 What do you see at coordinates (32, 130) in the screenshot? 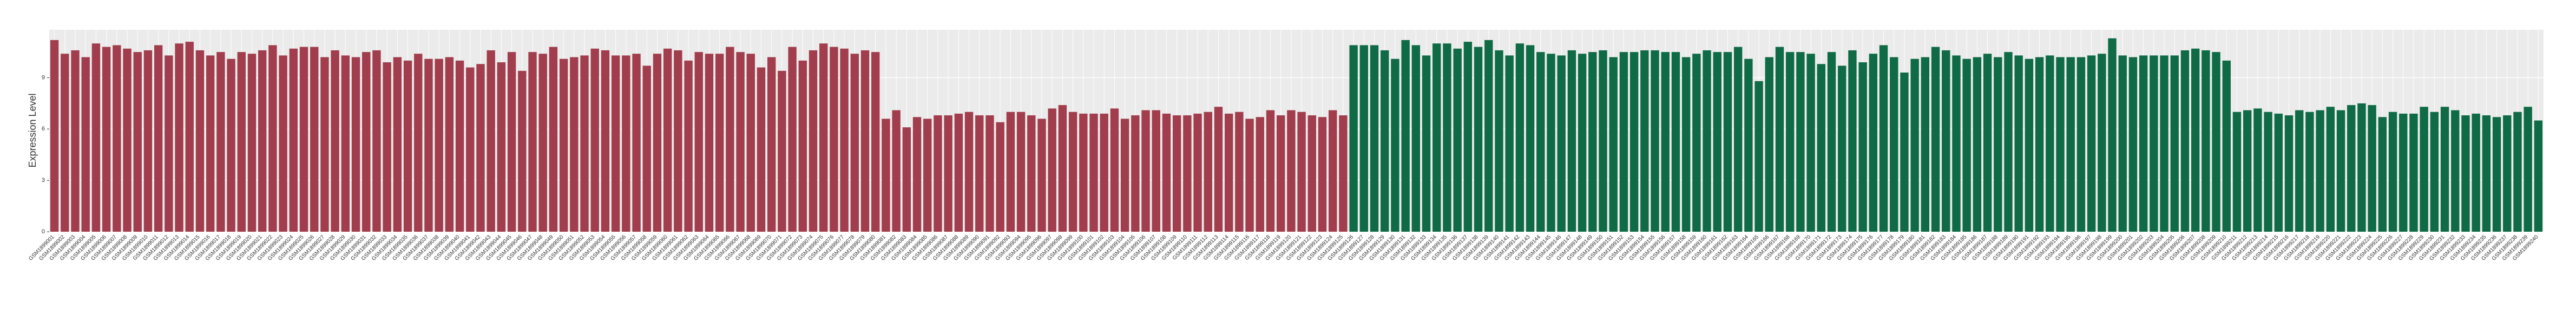
I see `y-axis-label: Expression Level` at bounding box center [32, 130].